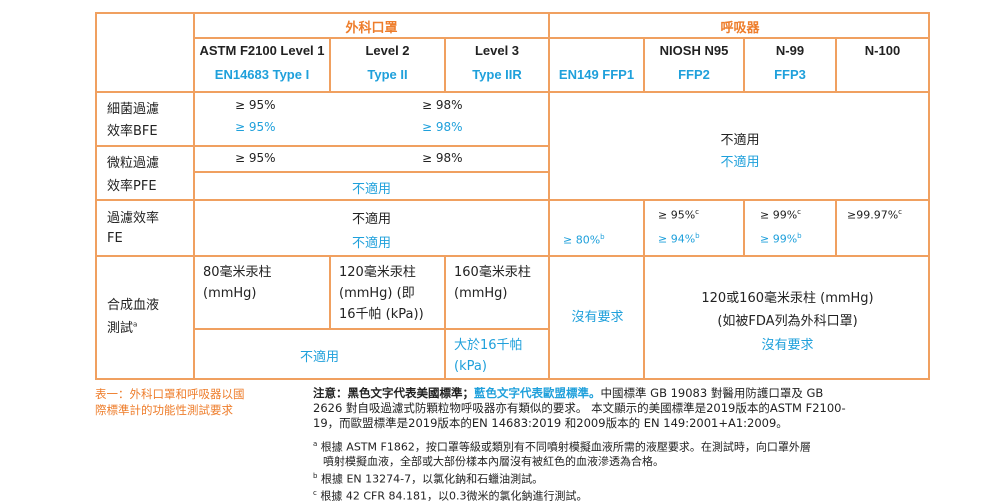 This screenshot has height=504, width=1000. What do you see at coordinates (790, 74) in the screenshot?
I see `col-ffp3: FFP3` at bounding box center [790, 74].